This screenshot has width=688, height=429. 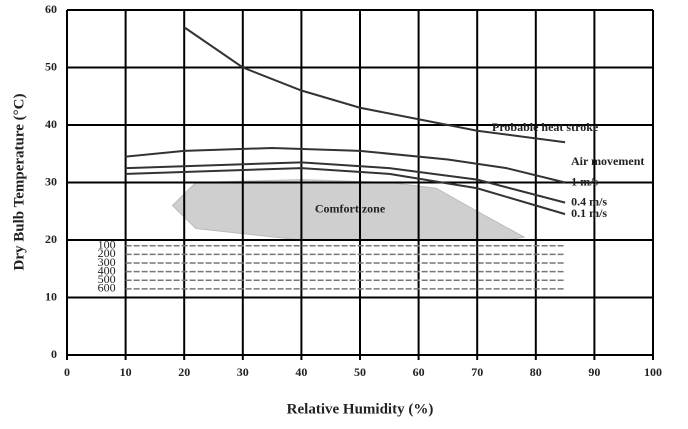 What do you see at coordinates (51, 239) in the screenshot?
I see `y-tick-label: 20` at bounding box center [51, 239].